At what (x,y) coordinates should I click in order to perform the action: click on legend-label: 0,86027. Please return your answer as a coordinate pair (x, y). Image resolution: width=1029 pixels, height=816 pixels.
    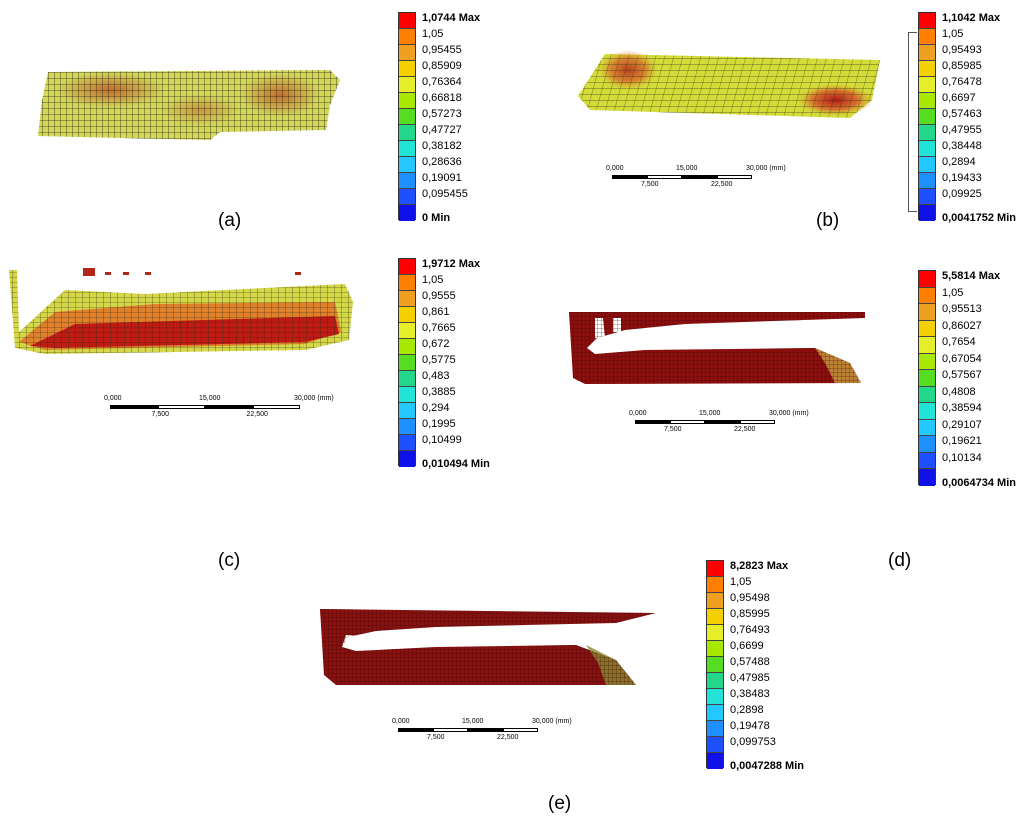
    Looking at the image, I should click on (962, 325).